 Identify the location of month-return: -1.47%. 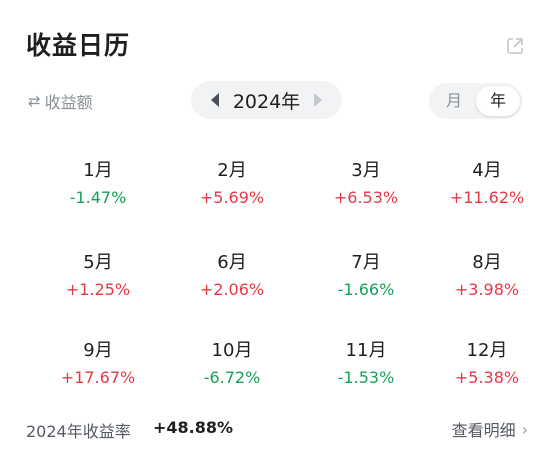
(98, 197).